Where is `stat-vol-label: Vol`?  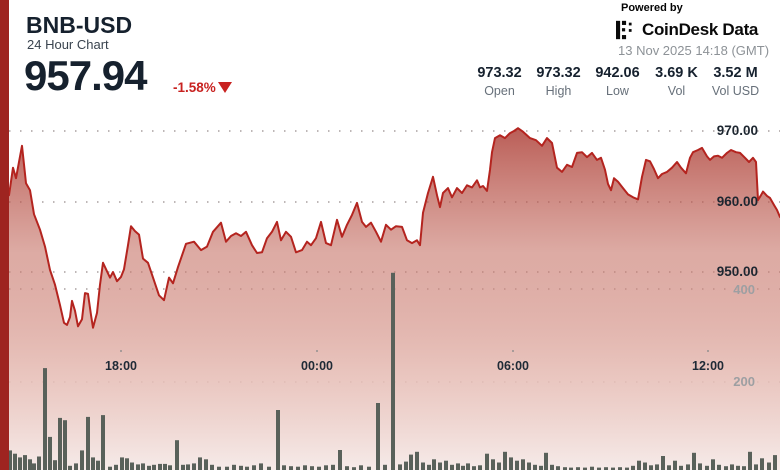
stat-vol-label: Vol is located at coordinates (676, 91).